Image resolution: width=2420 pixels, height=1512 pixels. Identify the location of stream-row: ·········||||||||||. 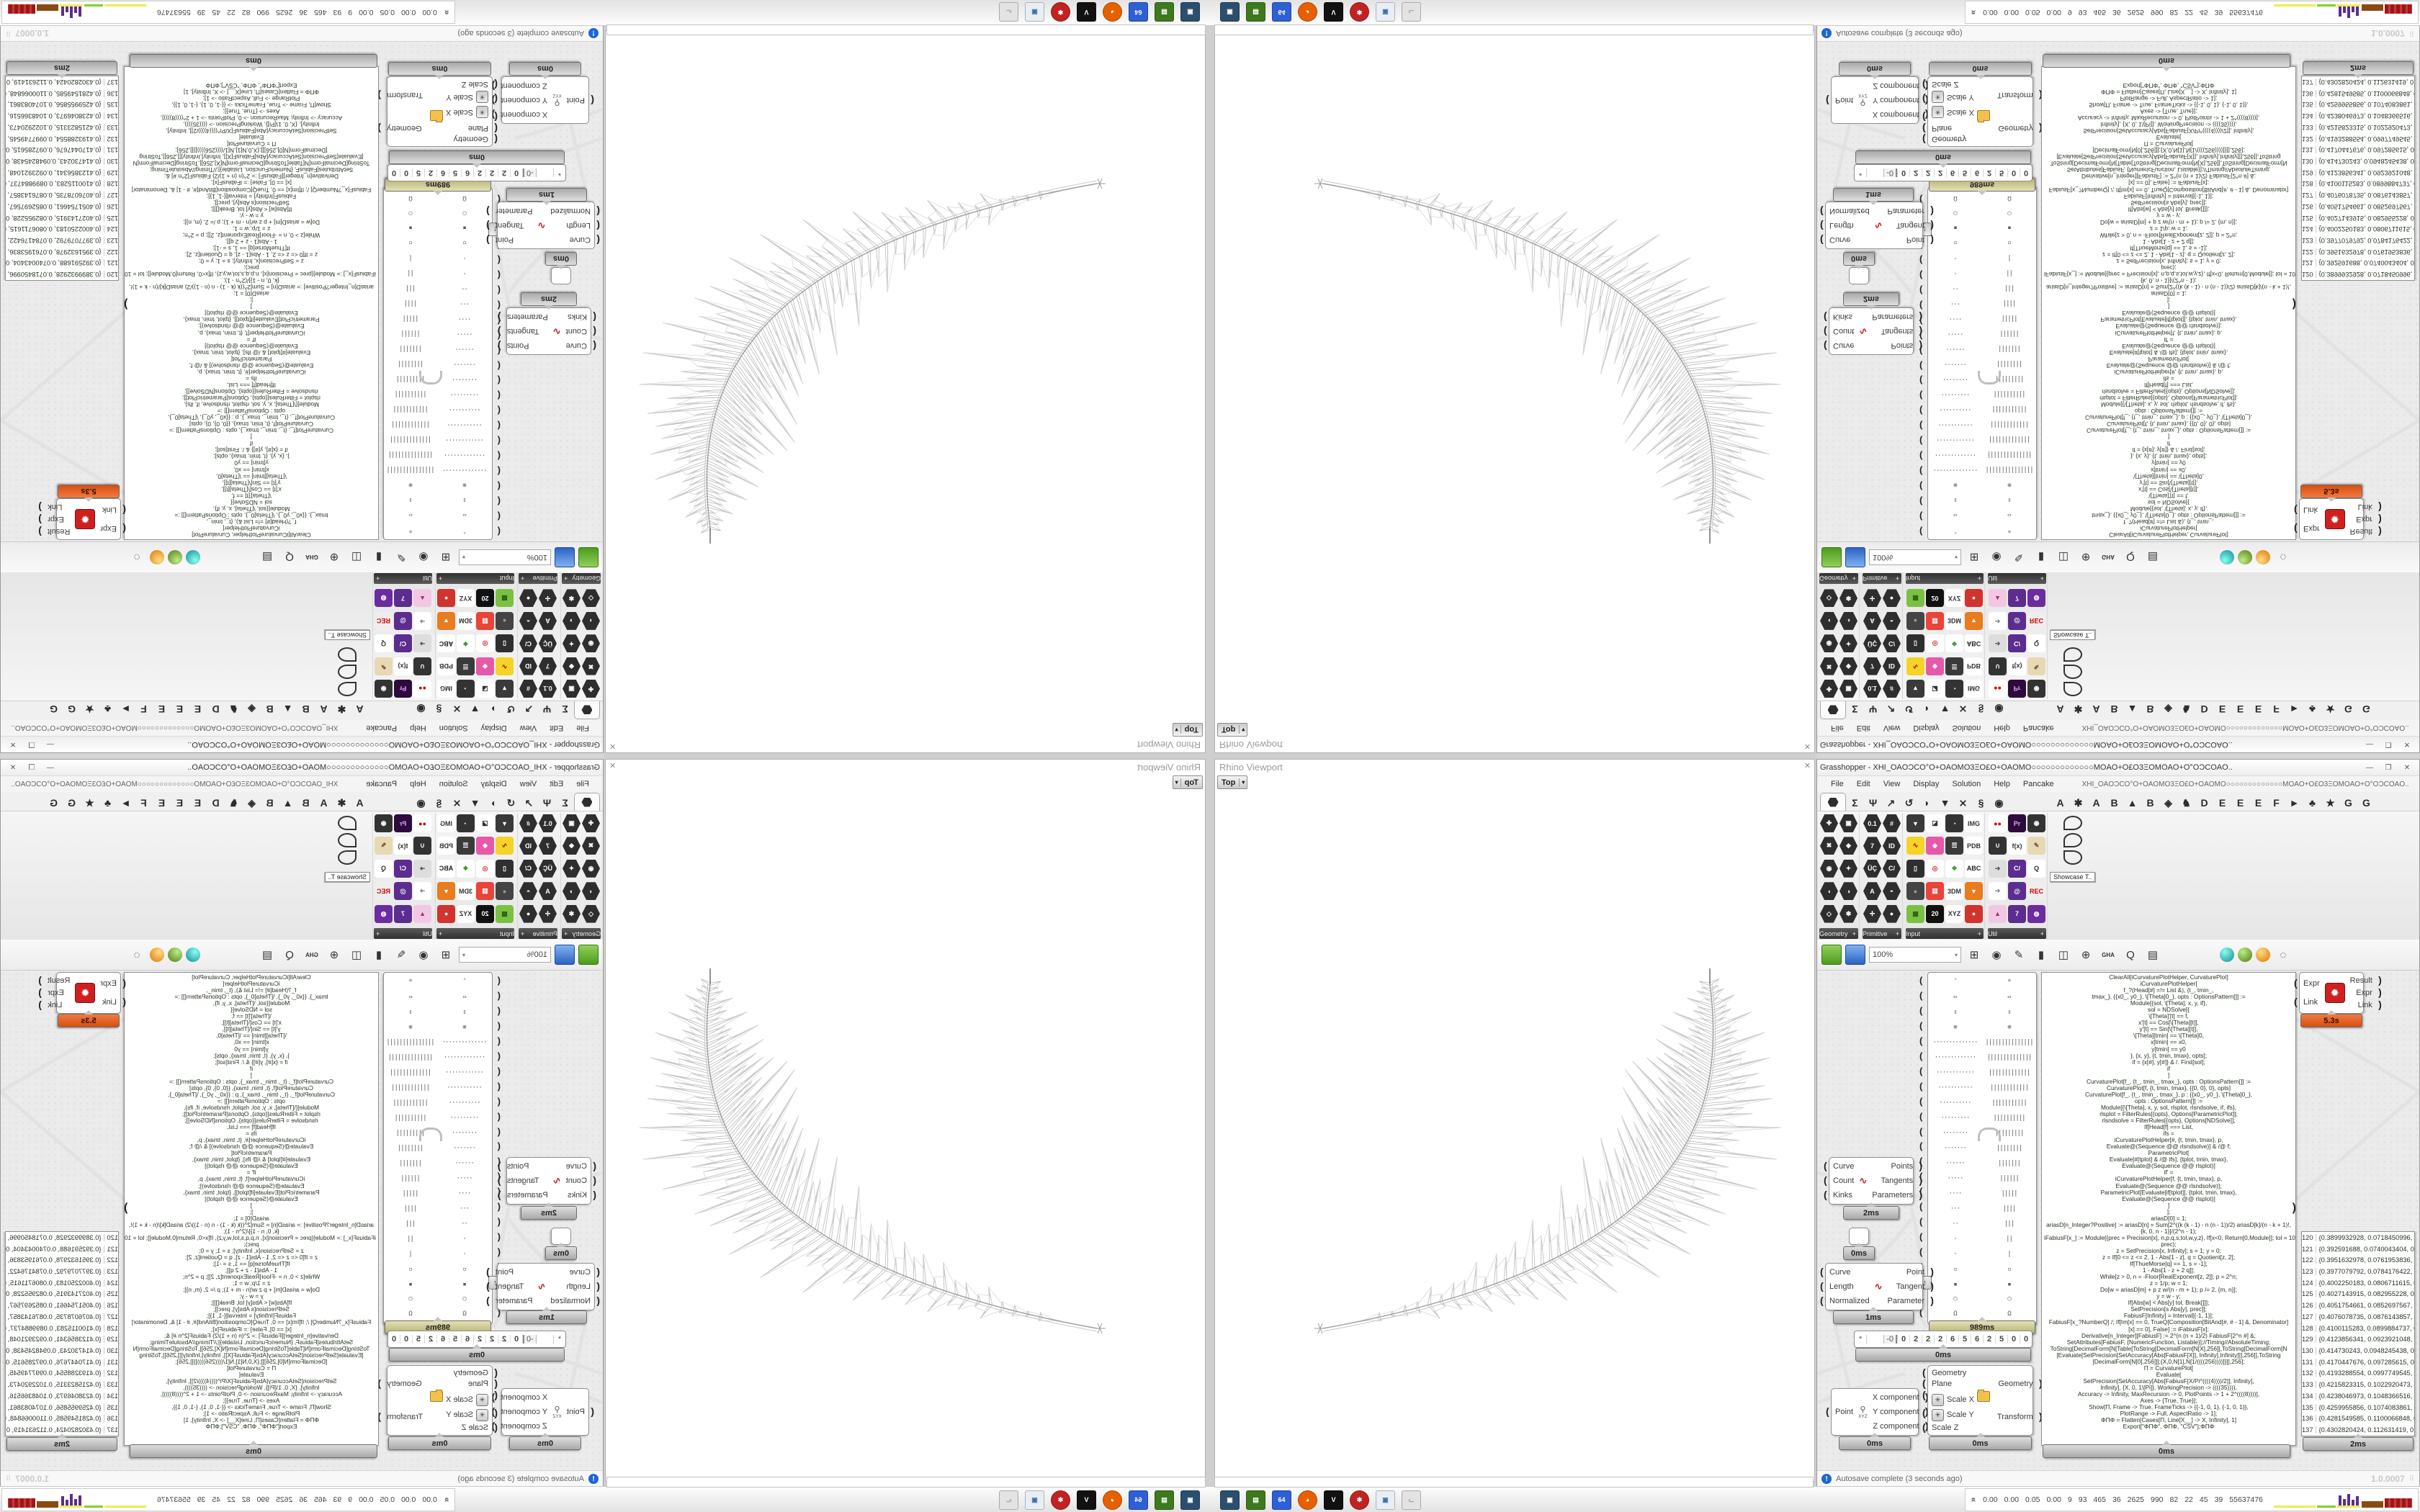
(438, 1118).